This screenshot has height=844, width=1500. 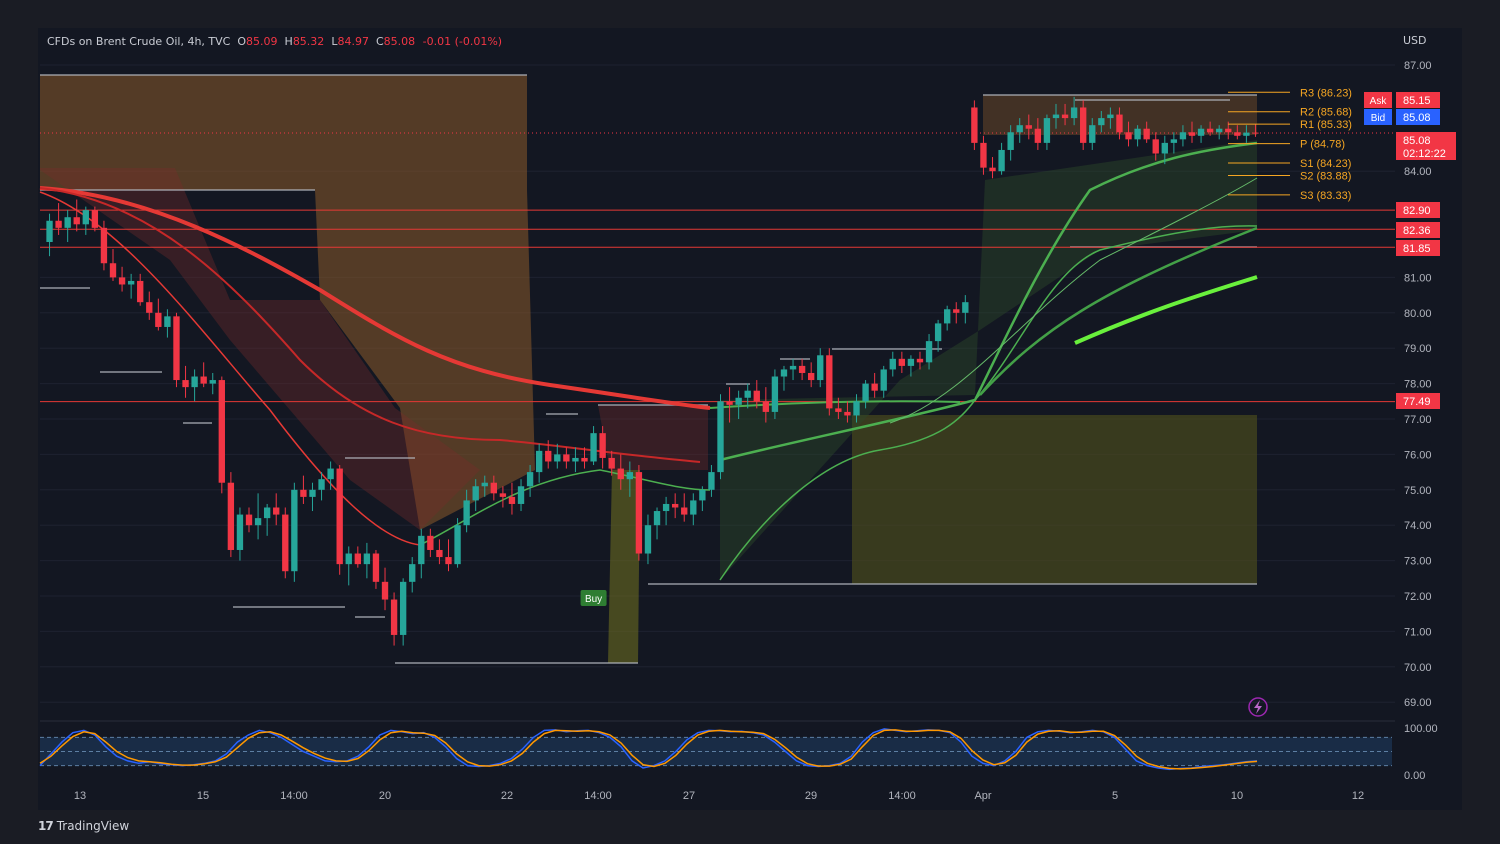 I want to click on price-tag: 77.49, so click(x=1418, y=401).